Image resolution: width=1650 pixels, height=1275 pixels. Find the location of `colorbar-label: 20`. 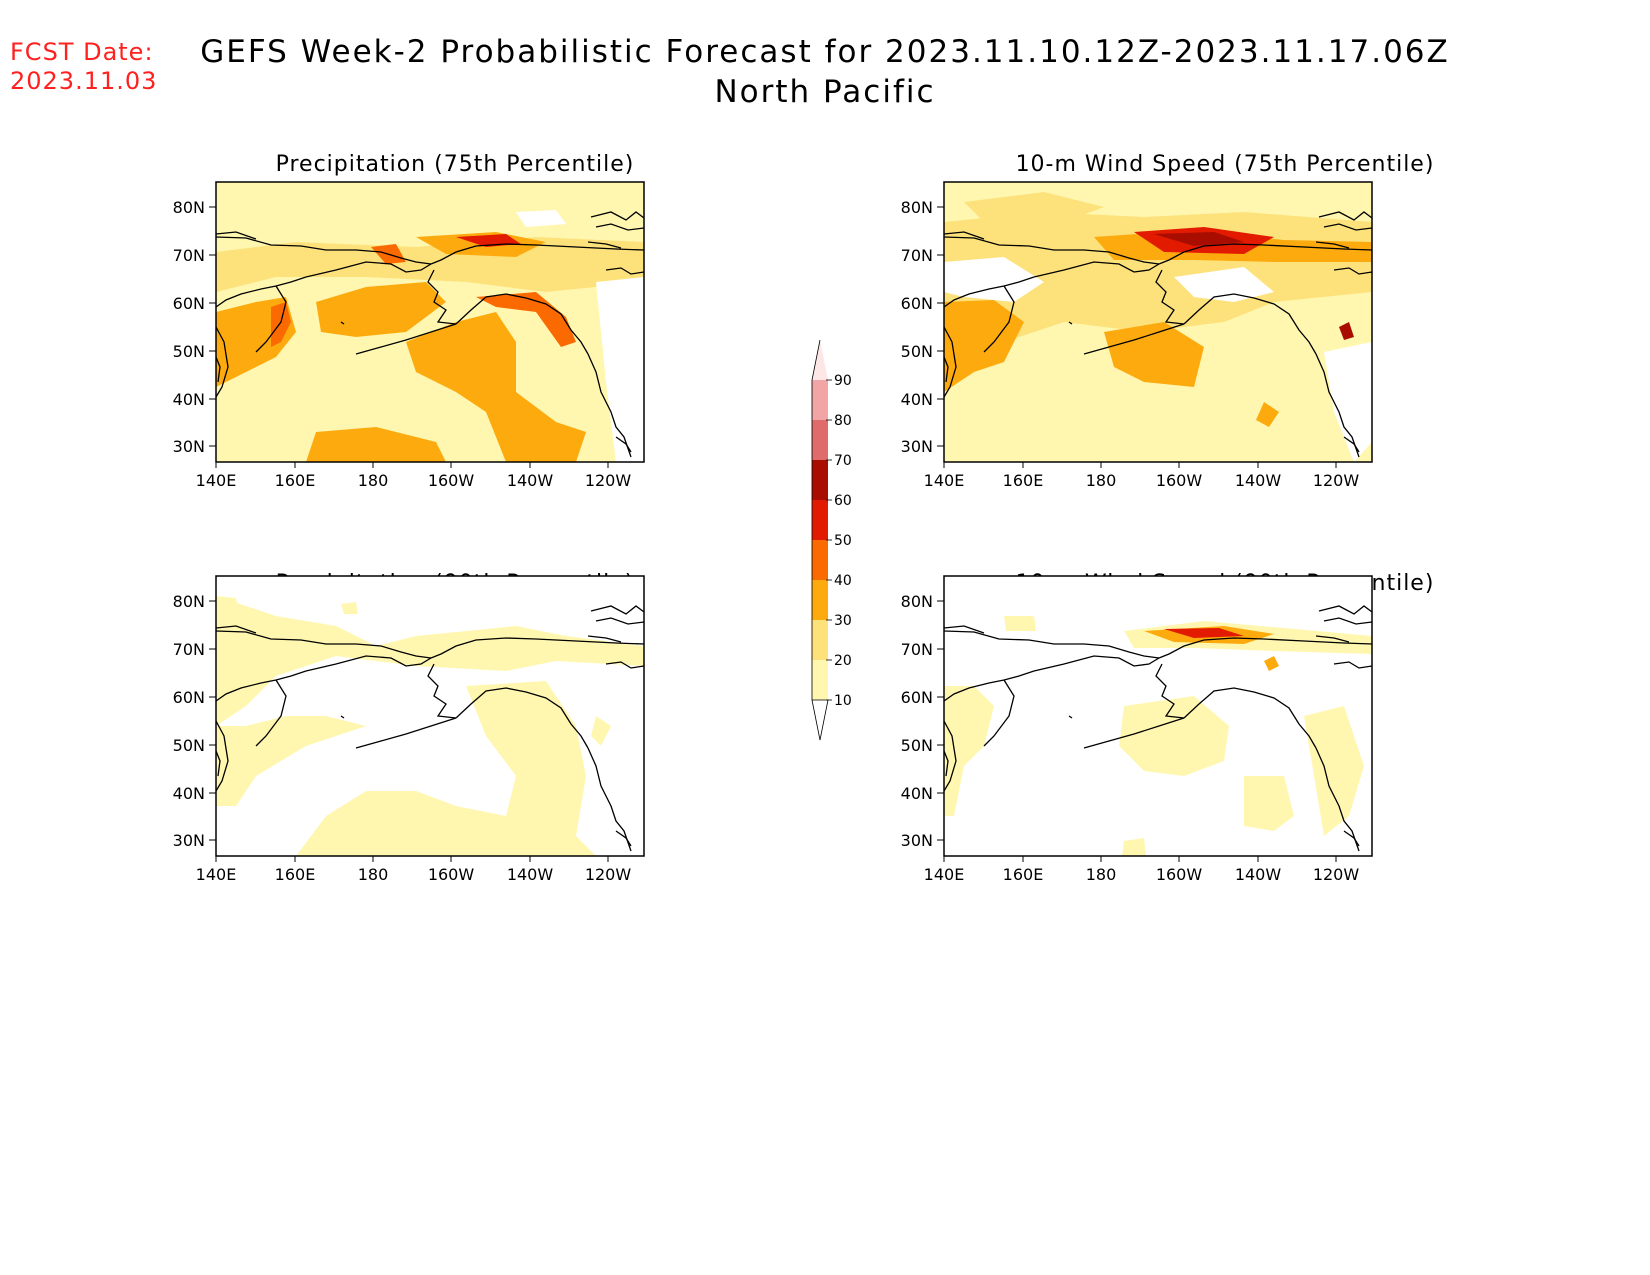

colorbar-label: 20 is located at coordinates (843, 661).